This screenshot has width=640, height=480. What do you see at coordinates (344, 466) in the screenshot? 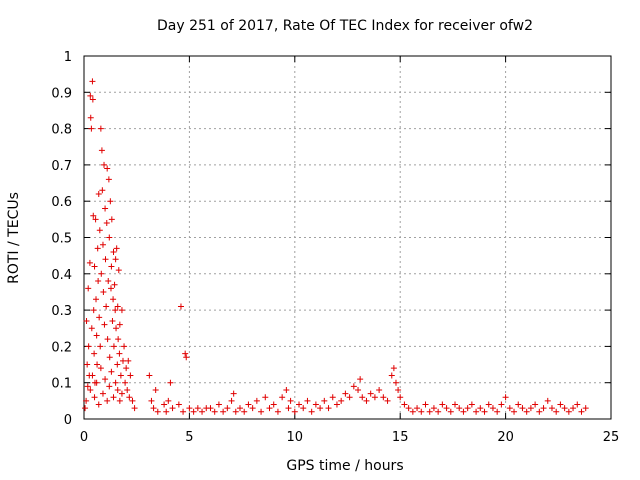
I see `x-axis-title: GPS time / hours` at bounding box center [344, 466].